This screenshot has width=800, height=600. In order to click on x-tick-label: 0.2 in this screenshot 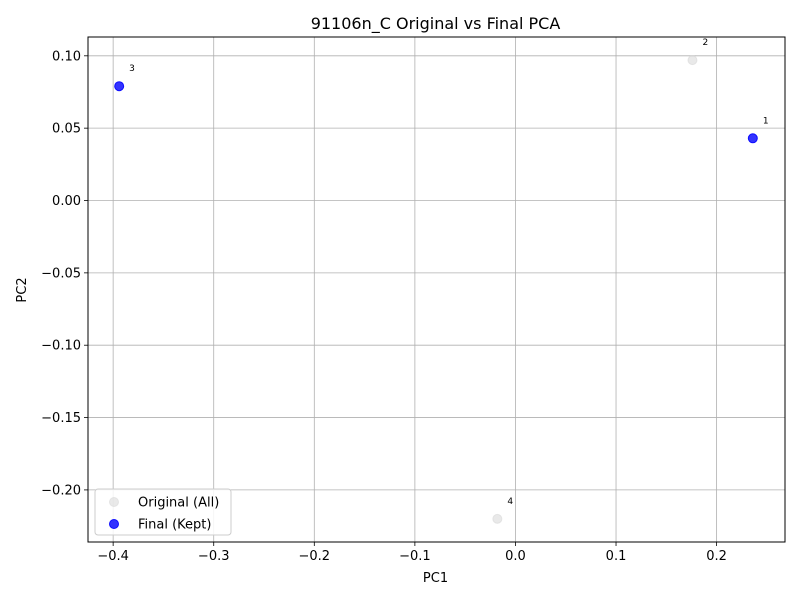, I will do `click(716, 556)`.